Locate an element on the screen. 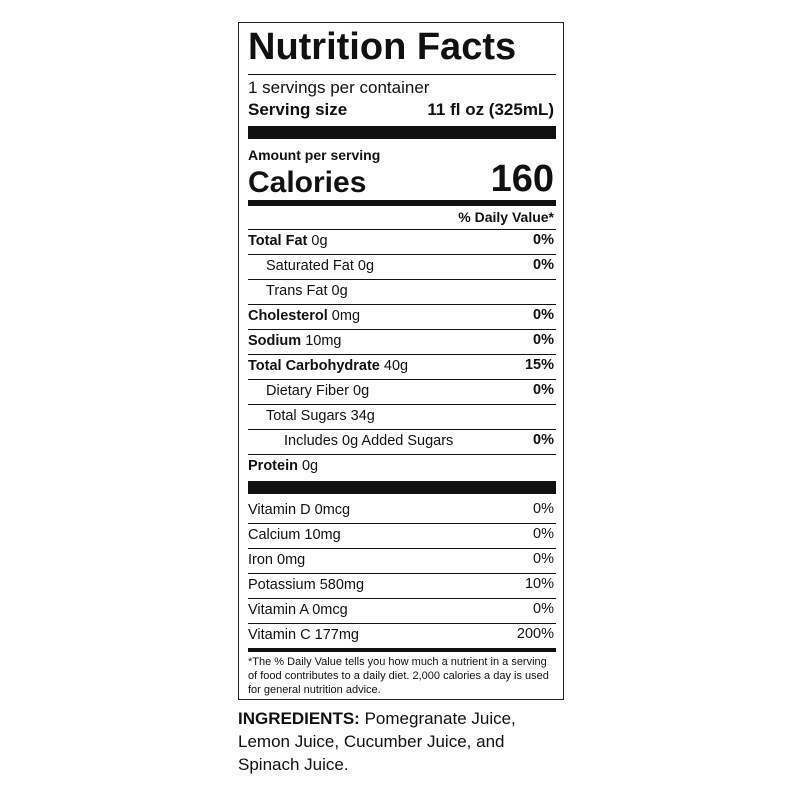 Image resolution: width=800 pixels, height=800 pixels. vitamin-amount: 580mg is located at coordinates (342, 585).